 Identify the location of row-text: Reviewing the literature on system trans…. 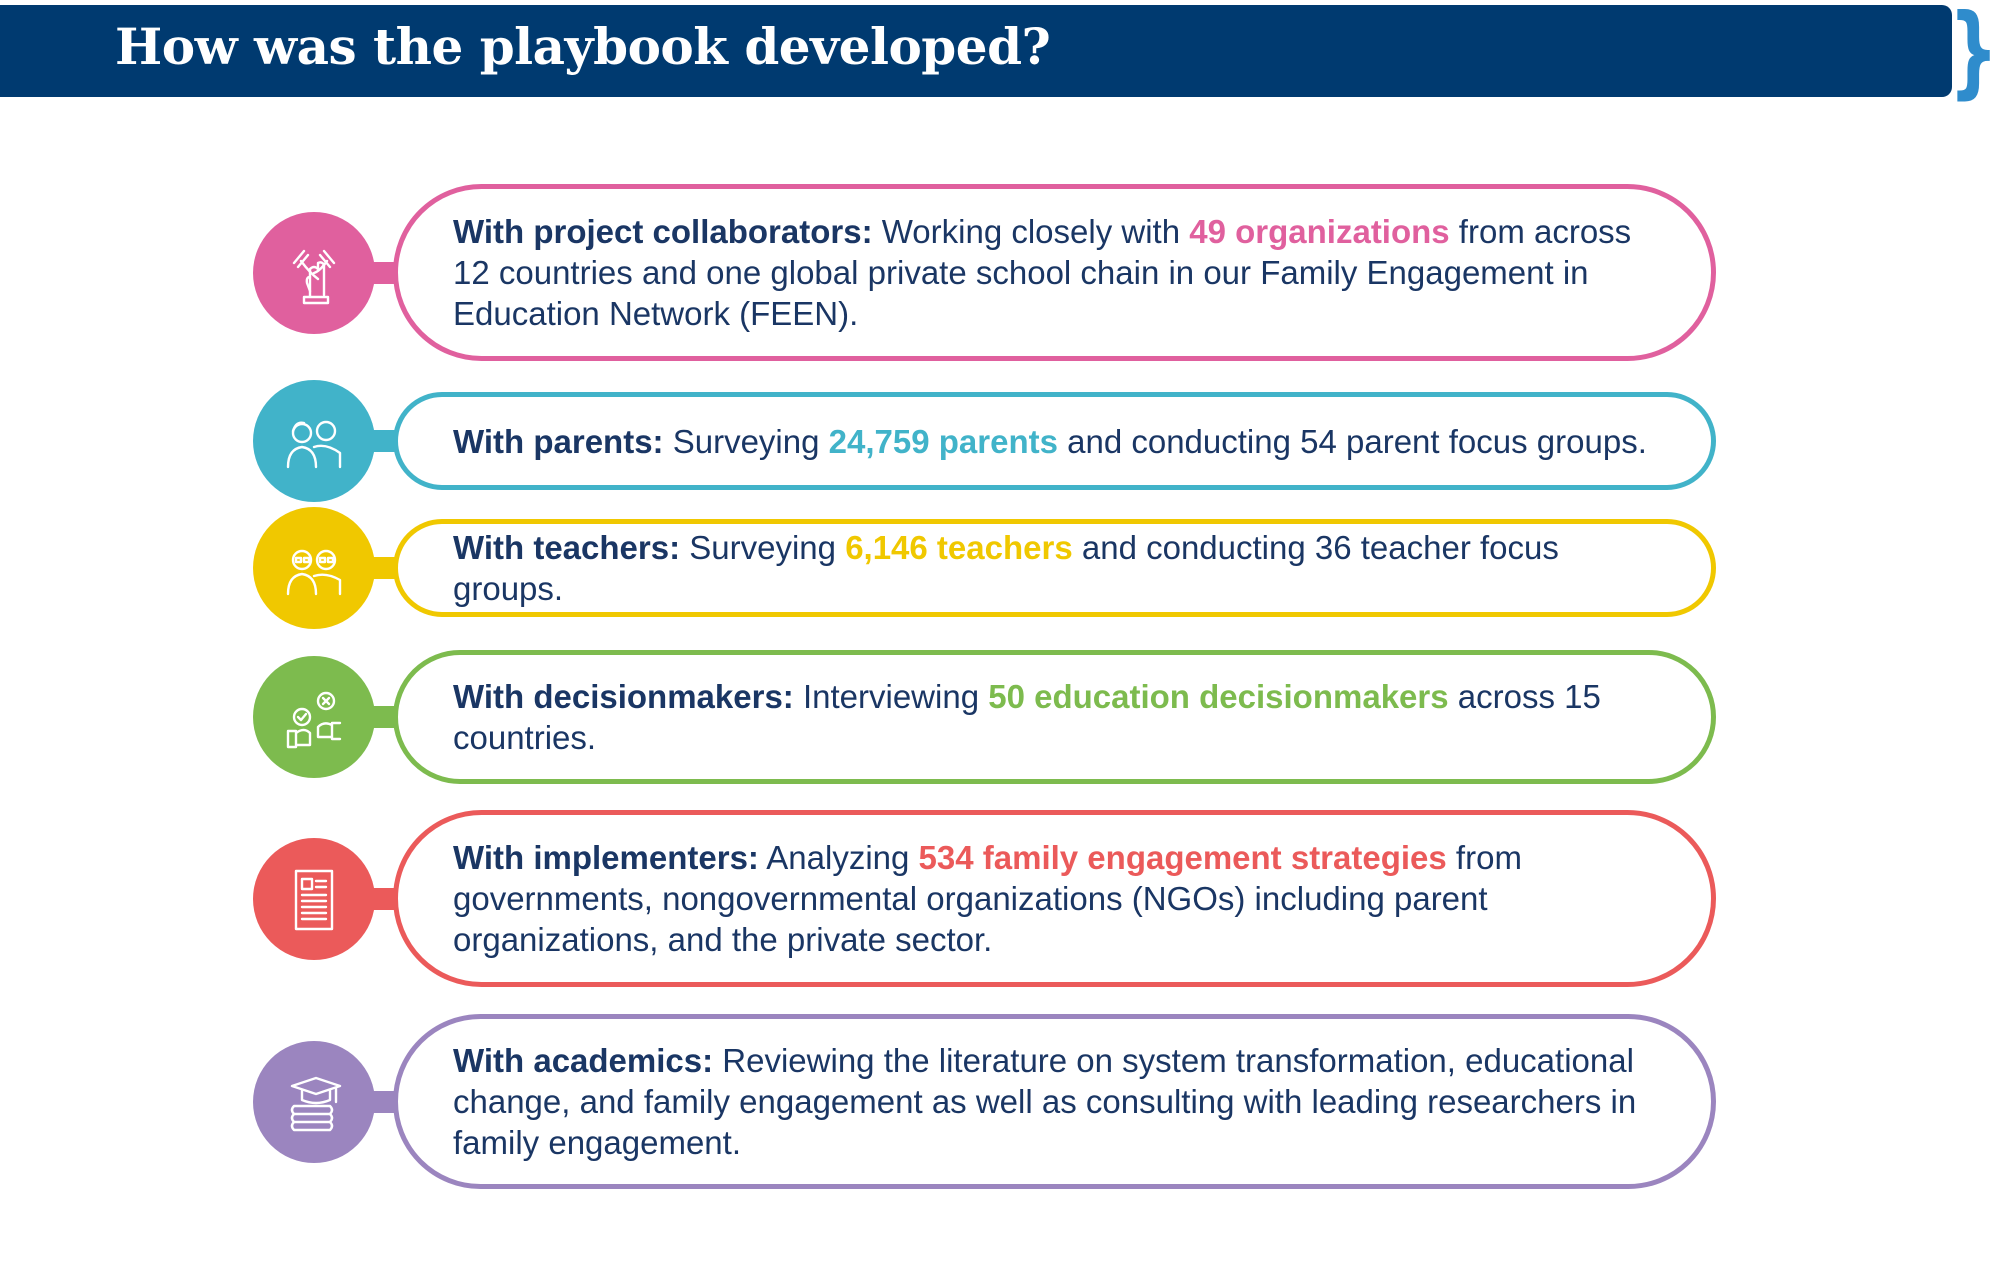
(1045, 1101).